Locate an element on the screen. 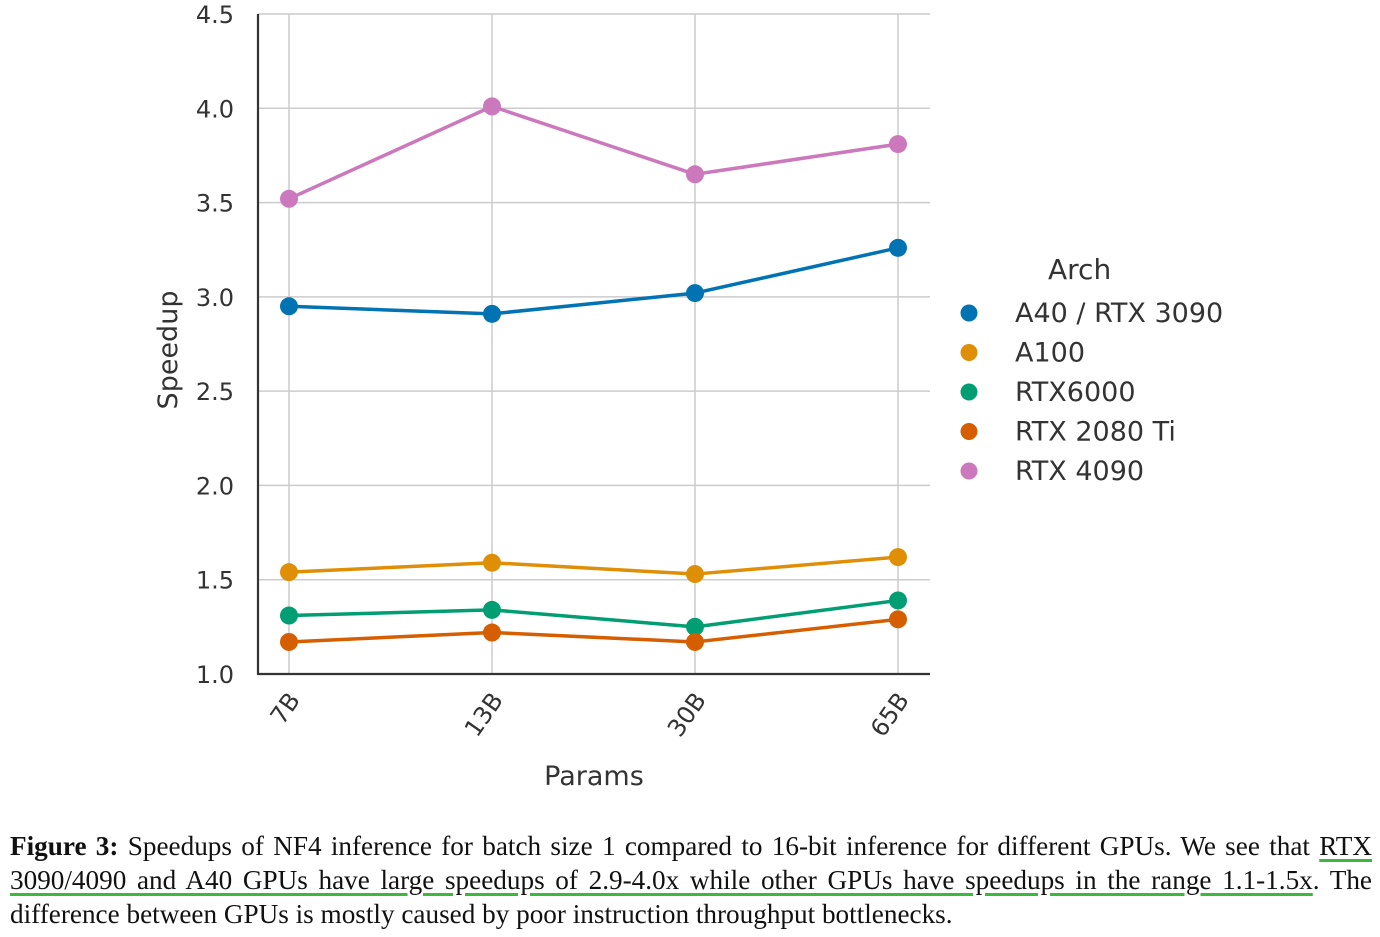 This screenshot has height=937, width=1380. x-axis-label: Params is located at coordinates (594, 776).